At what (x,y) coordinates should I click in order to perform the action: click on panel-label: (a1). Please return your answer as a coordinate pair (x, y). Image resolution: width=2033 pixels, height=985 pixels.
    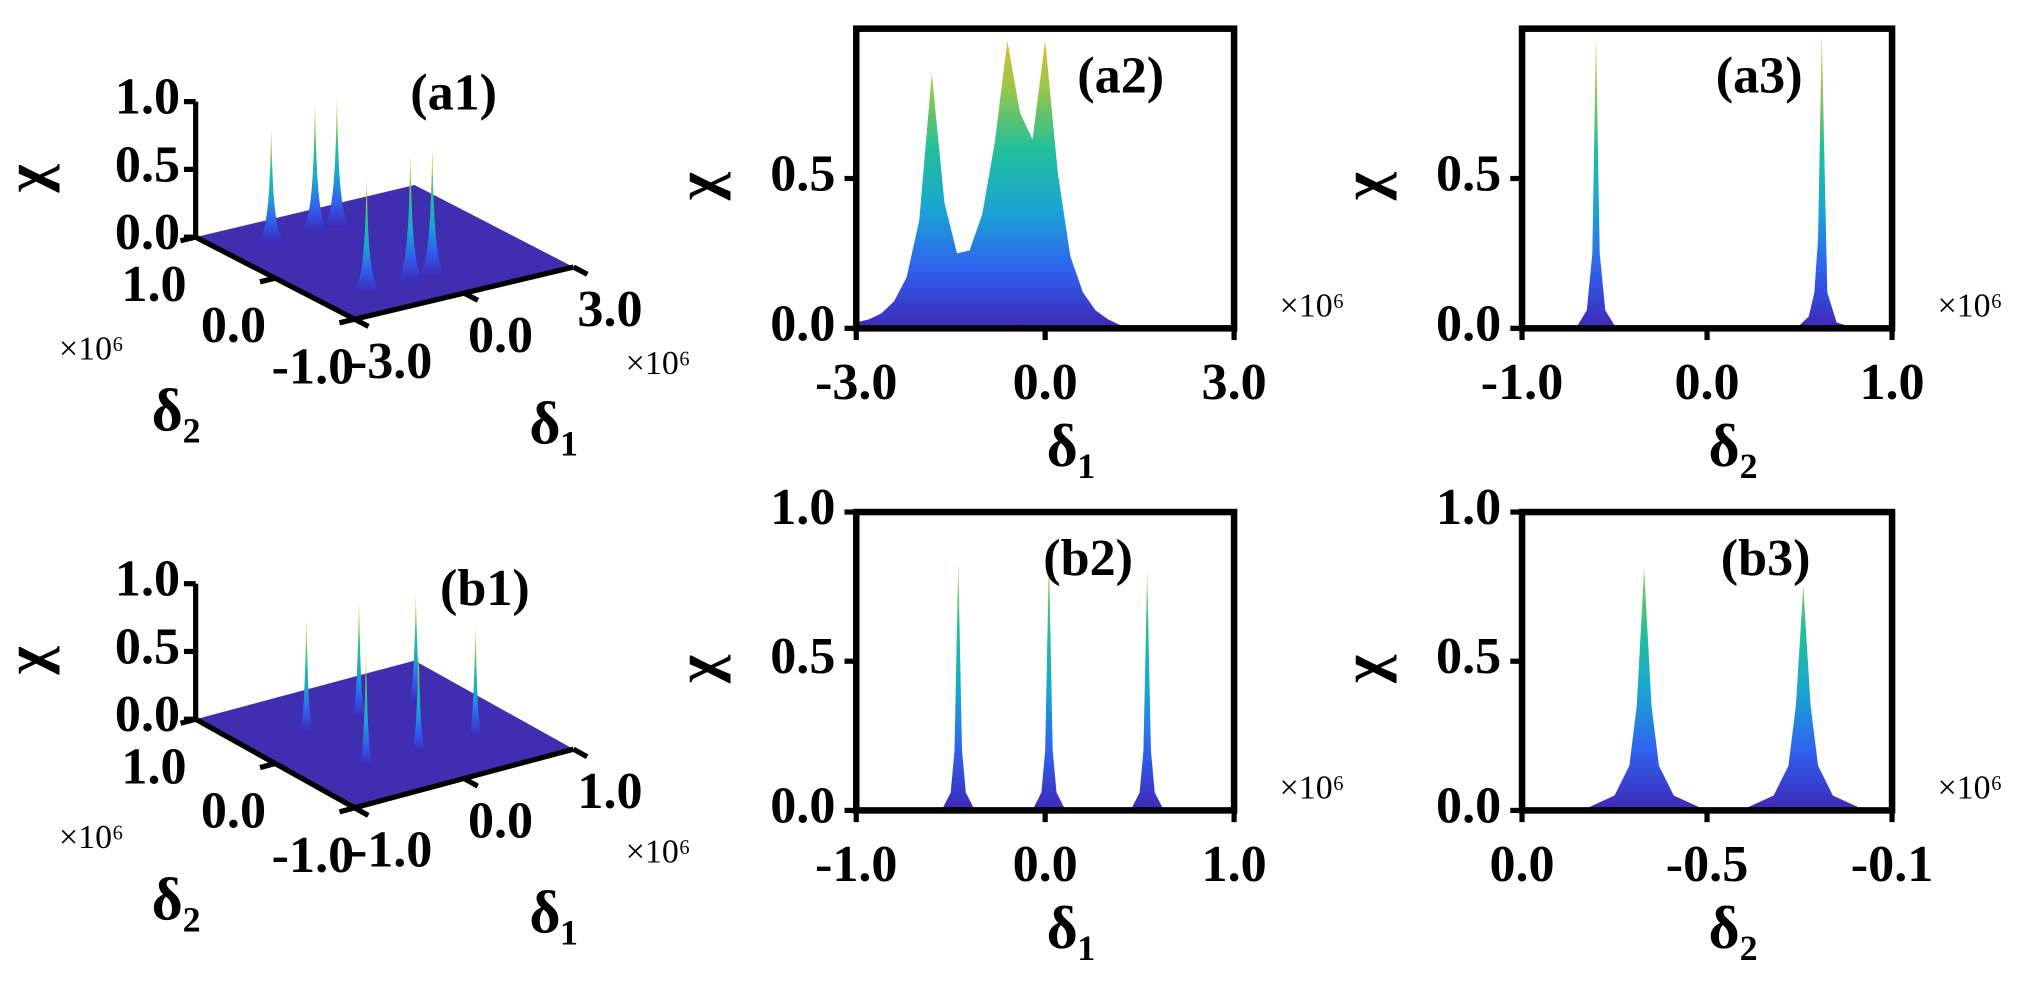
    Looking at the image, I should click on (453, 93).